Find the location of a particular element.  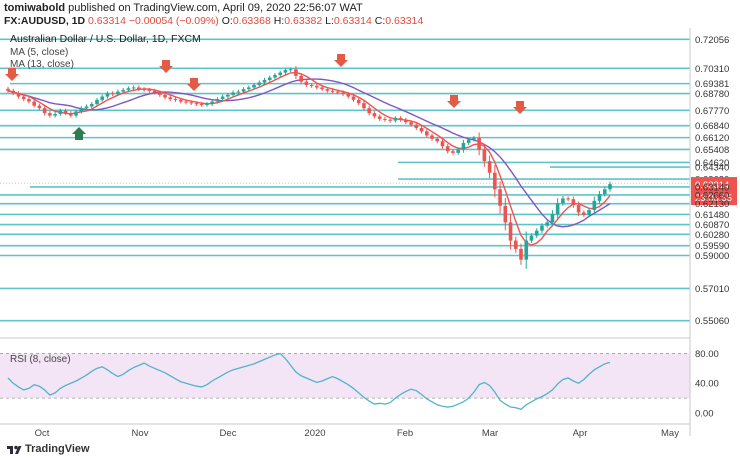

open-value: 0.63368 is located at coordinates (251, 21).